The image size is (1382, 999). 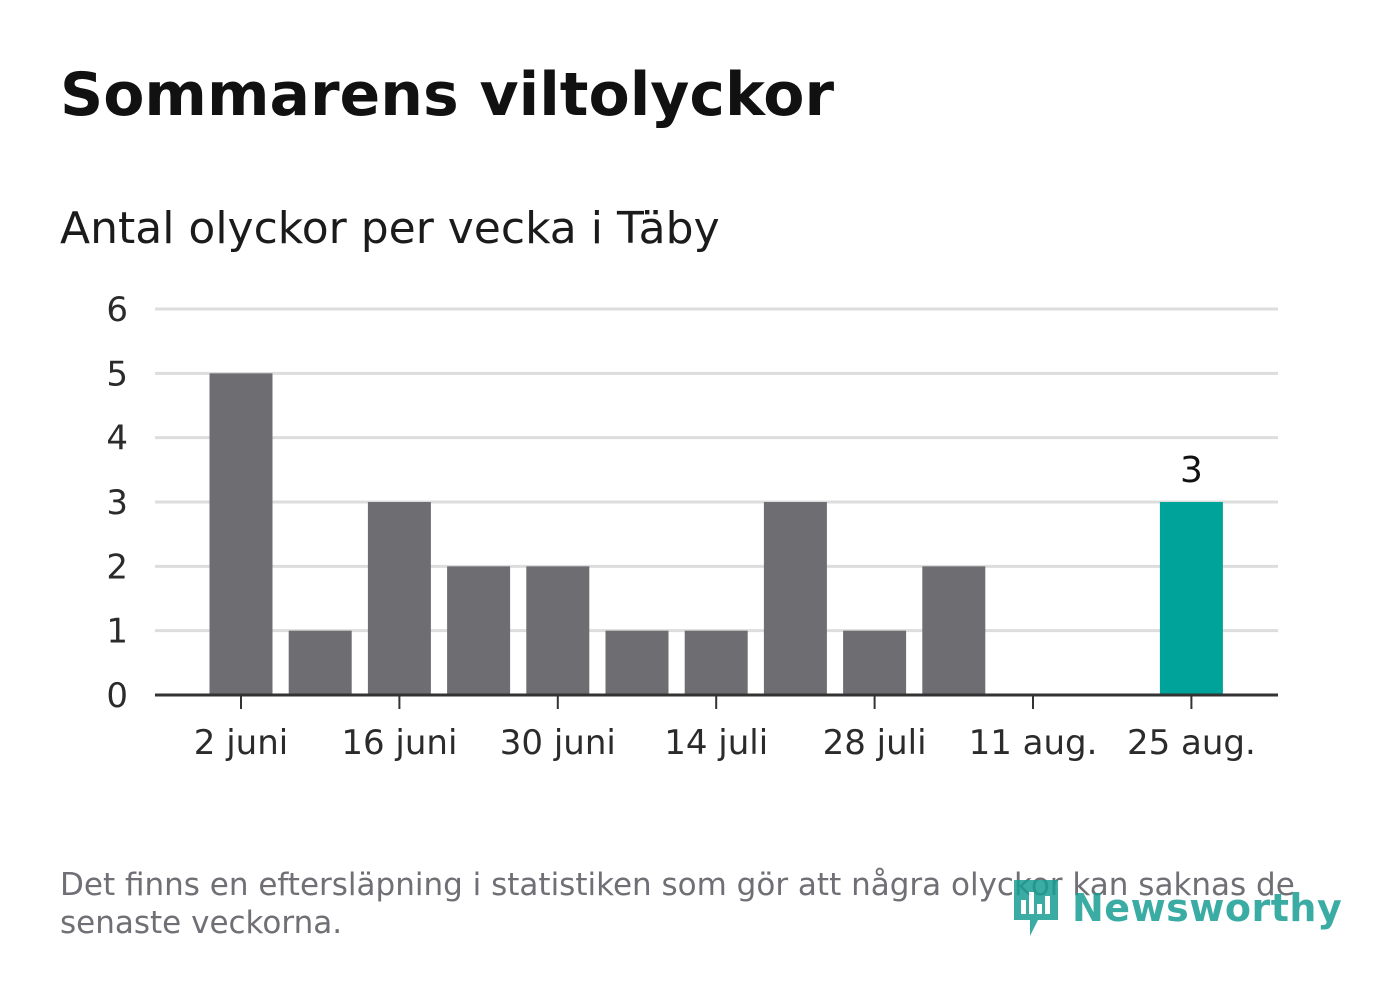 What do you see at coordinates (390, 228) in the screenshot?
I see `chart-subtitle: Antal olyckor per vecka i Täby` at bounding box center [390, 228].